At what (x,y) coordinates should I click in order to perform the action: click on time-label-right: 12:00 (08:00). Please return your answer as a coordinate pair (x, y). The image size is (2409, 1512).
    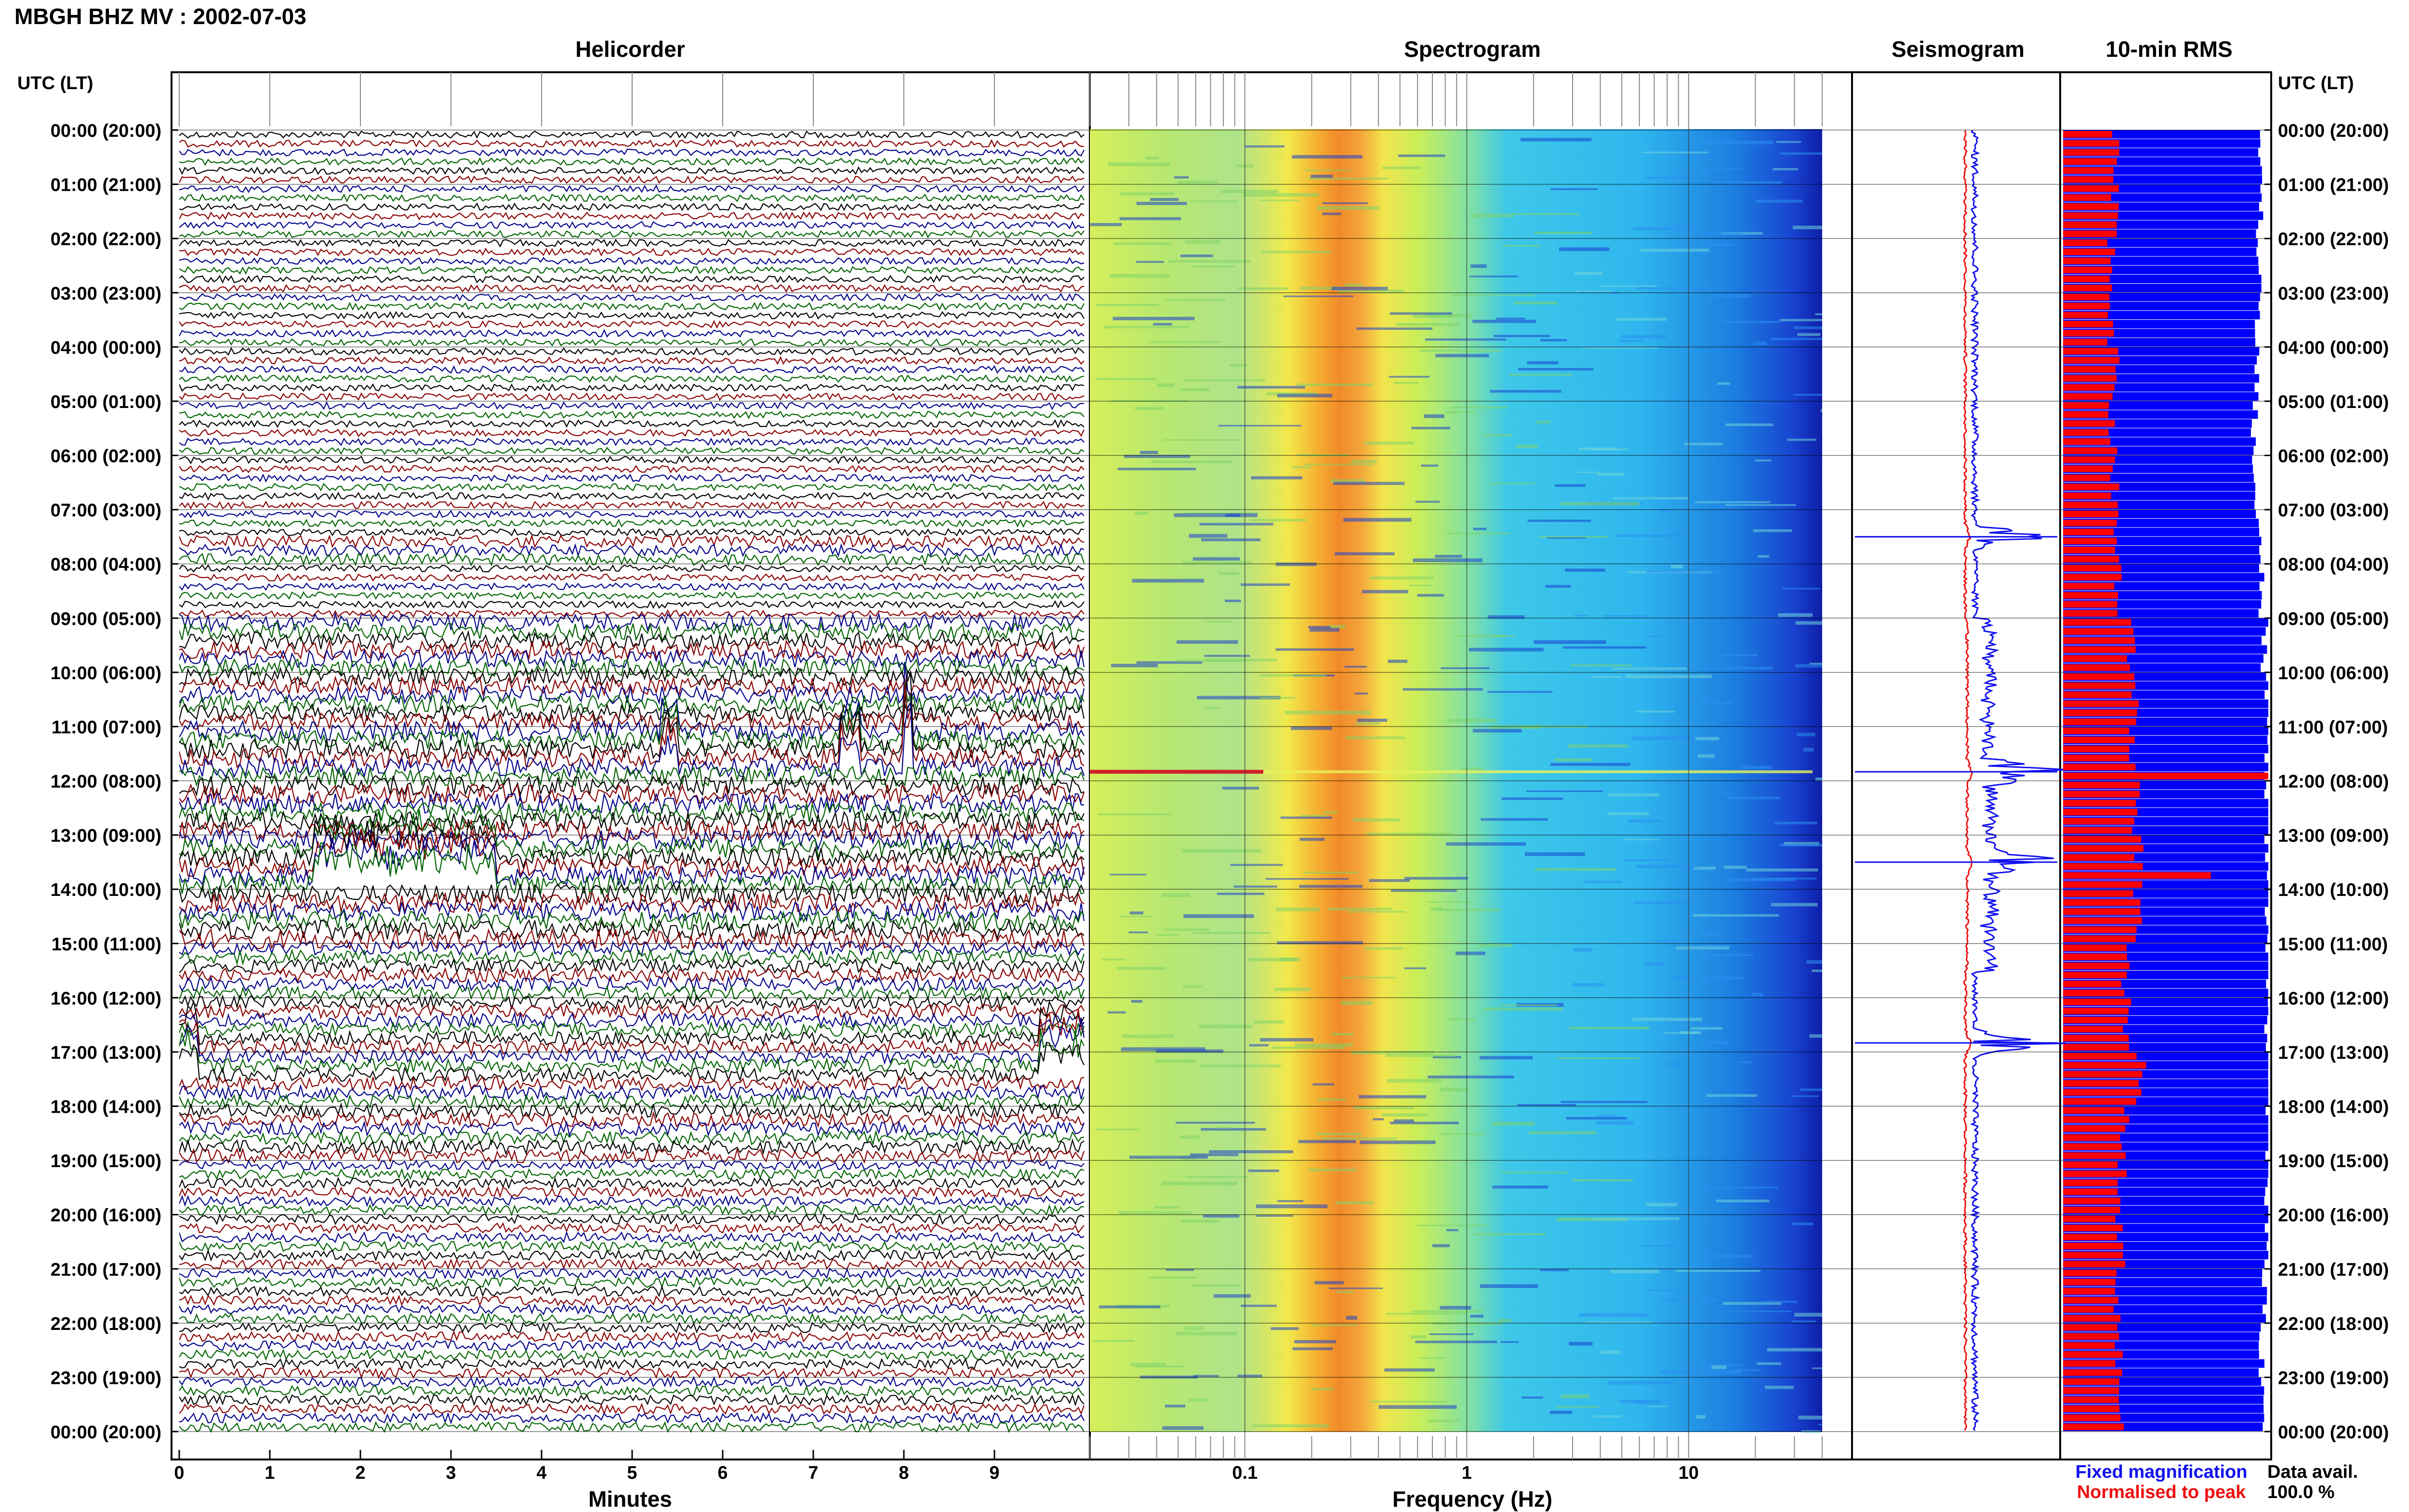
    Looking at the image, I should click on (2333, 782).